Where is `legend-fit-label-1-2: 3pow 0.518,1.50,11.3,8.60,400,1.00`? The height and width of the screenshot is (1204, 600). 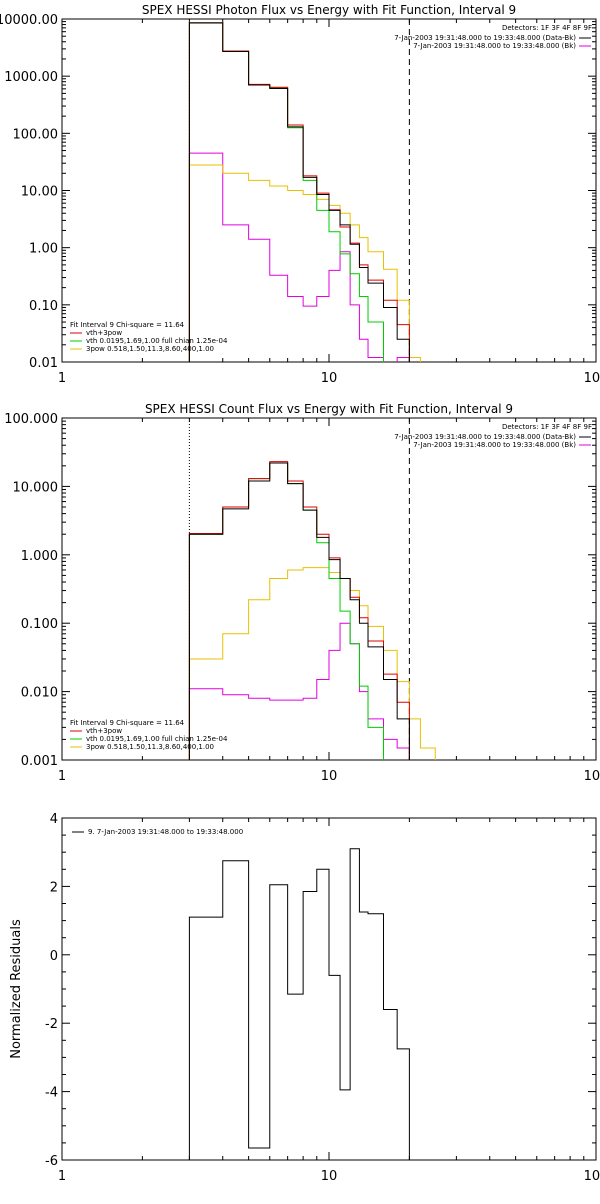
legend-fit-label-1-2: 3pow 0.518,1.50,11.3,8.60,400,1.00 is located at coordinates (150, 747).